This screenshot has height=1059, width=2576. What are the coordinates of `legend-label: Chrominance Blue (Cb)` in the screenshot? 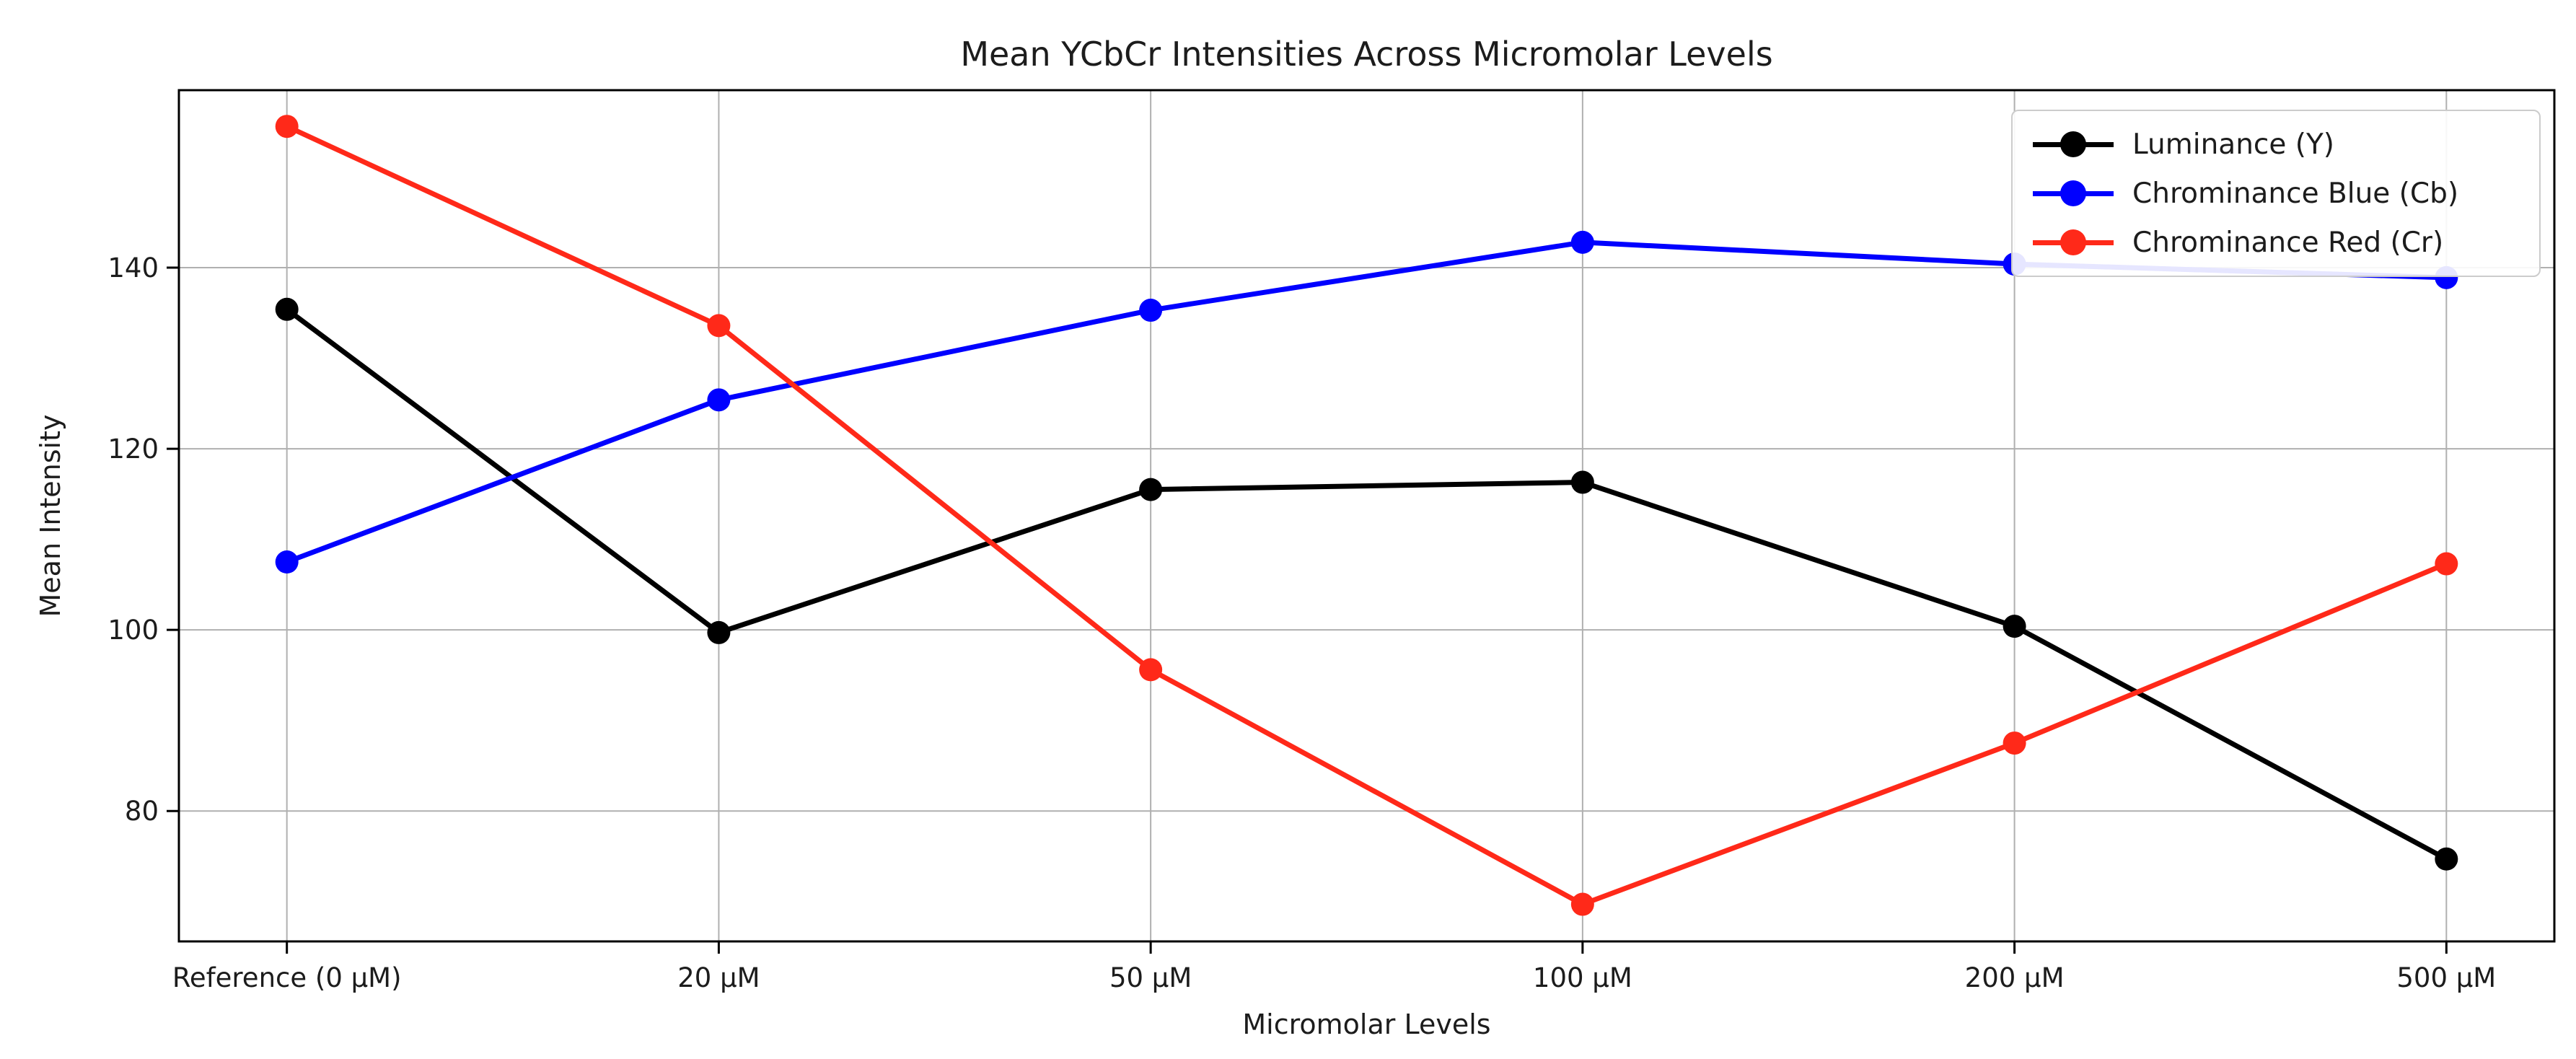 It's located at (2295, 193).